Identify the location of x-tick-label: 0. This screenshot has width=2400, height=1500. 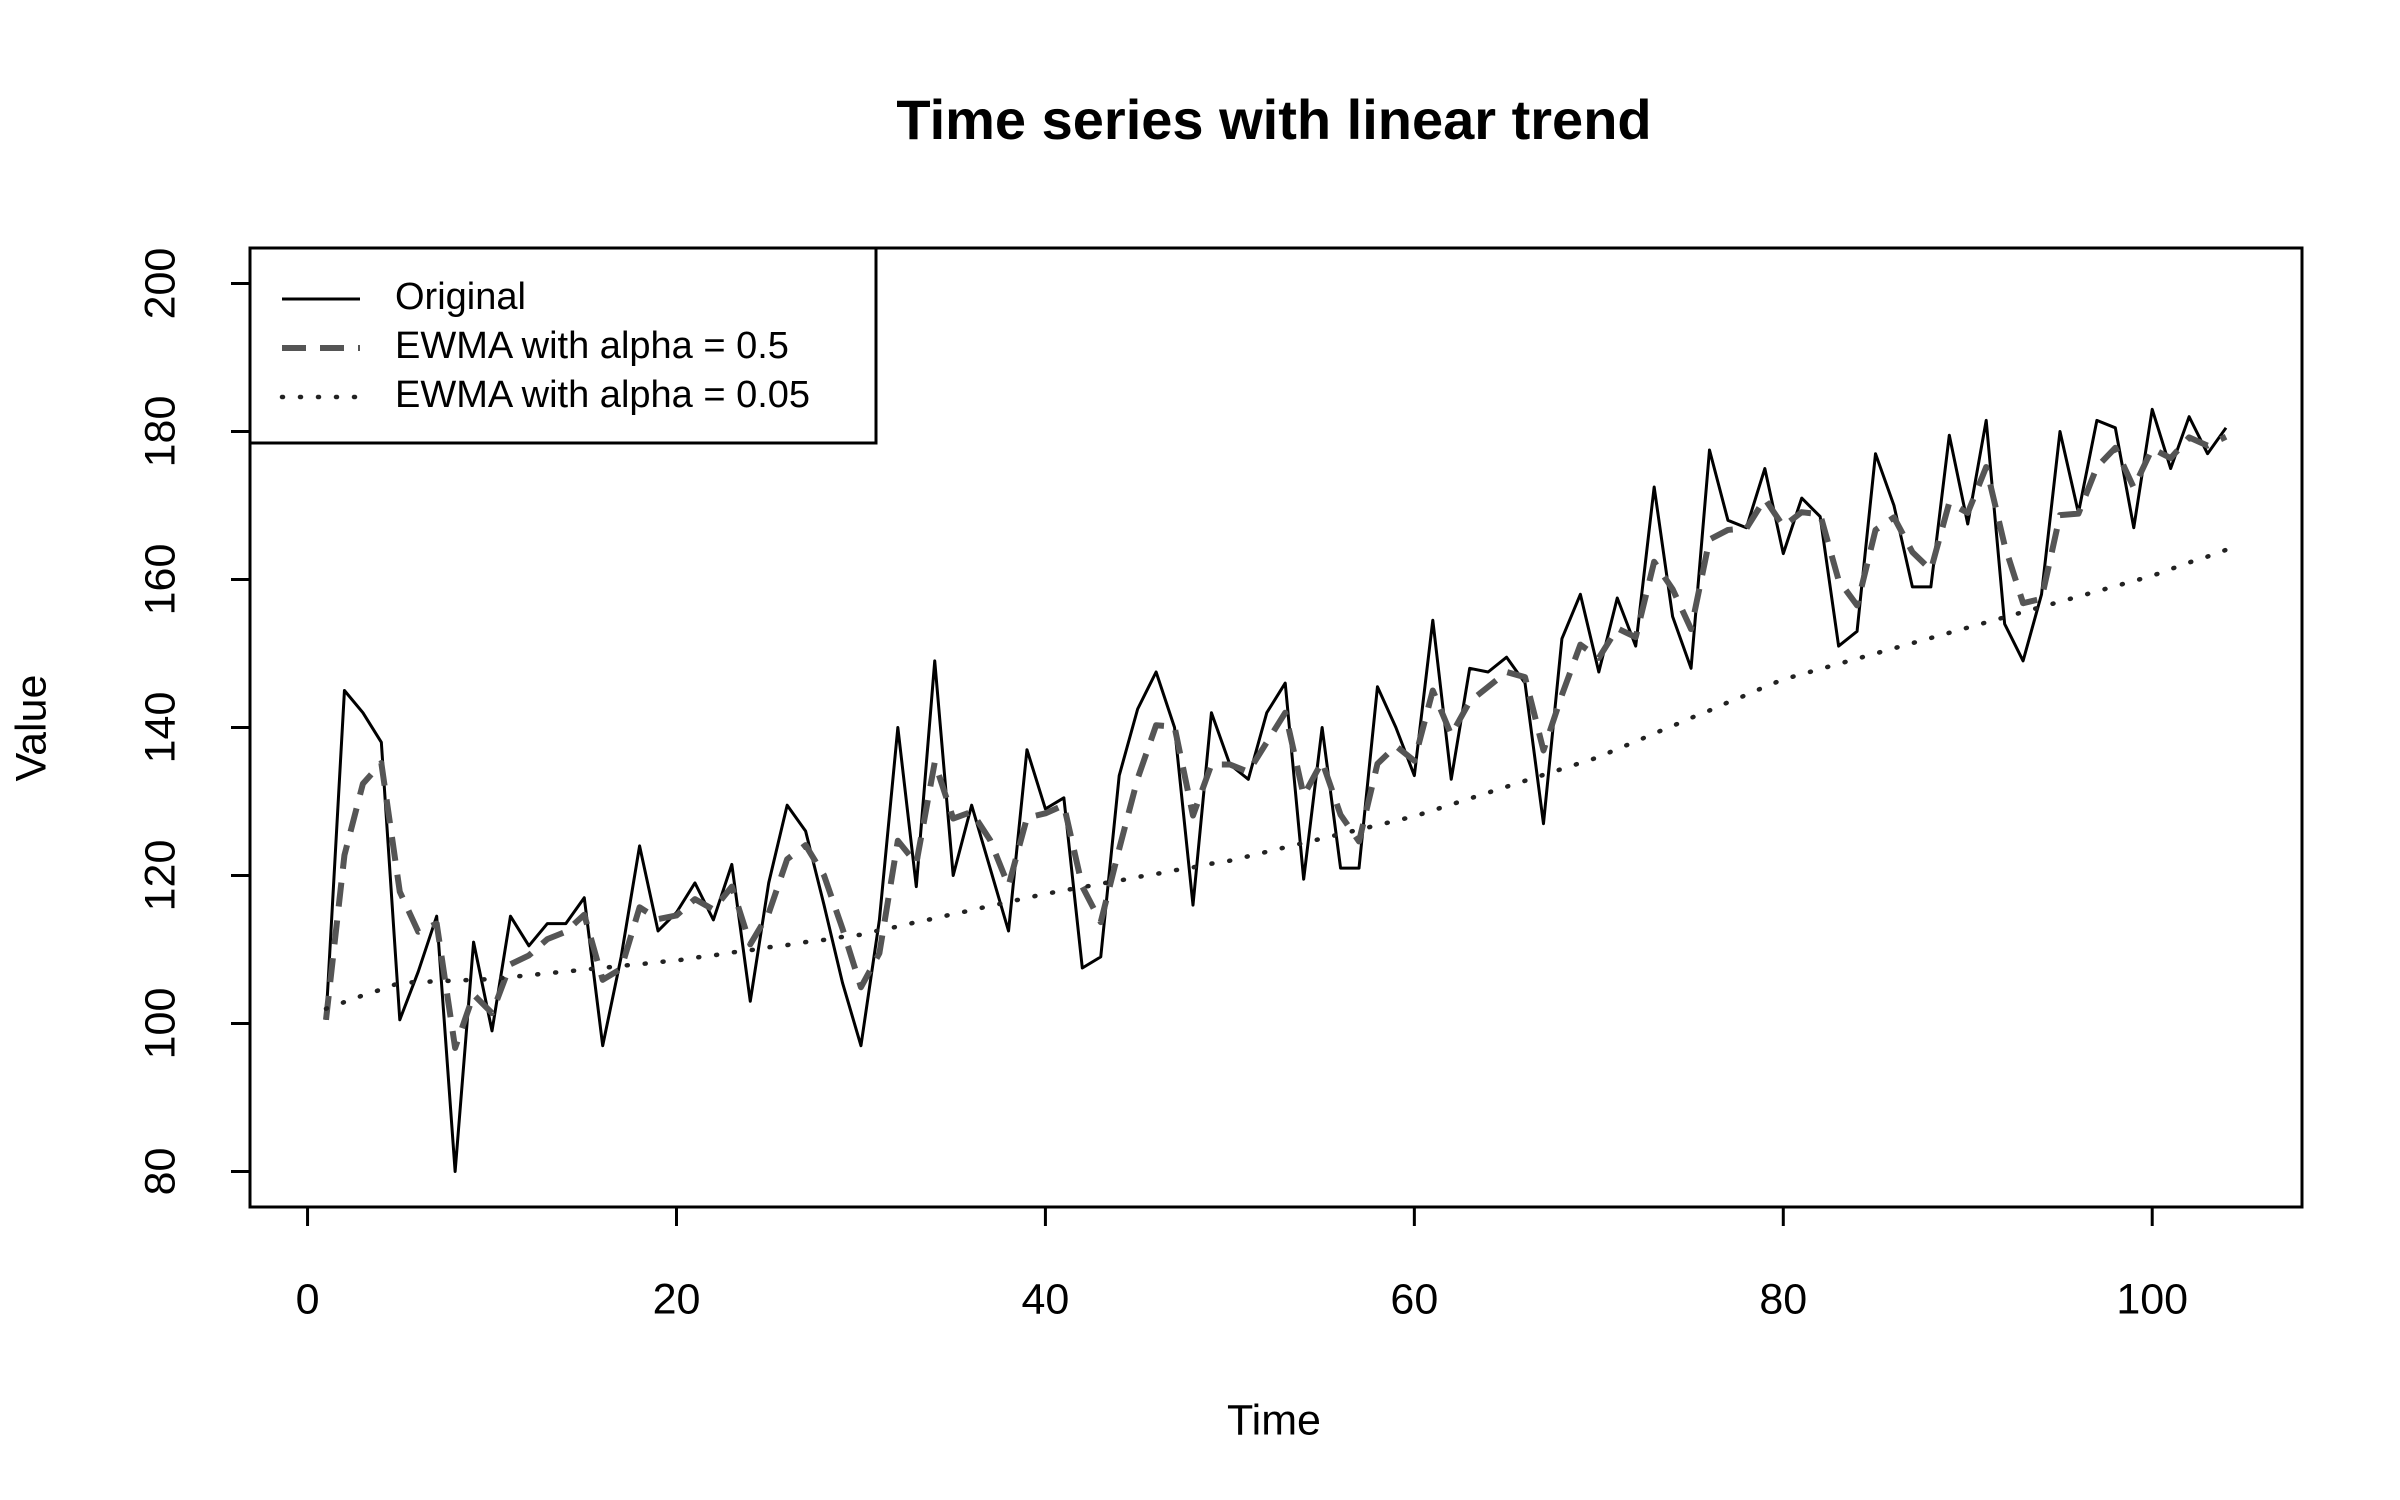
(308, 1299).